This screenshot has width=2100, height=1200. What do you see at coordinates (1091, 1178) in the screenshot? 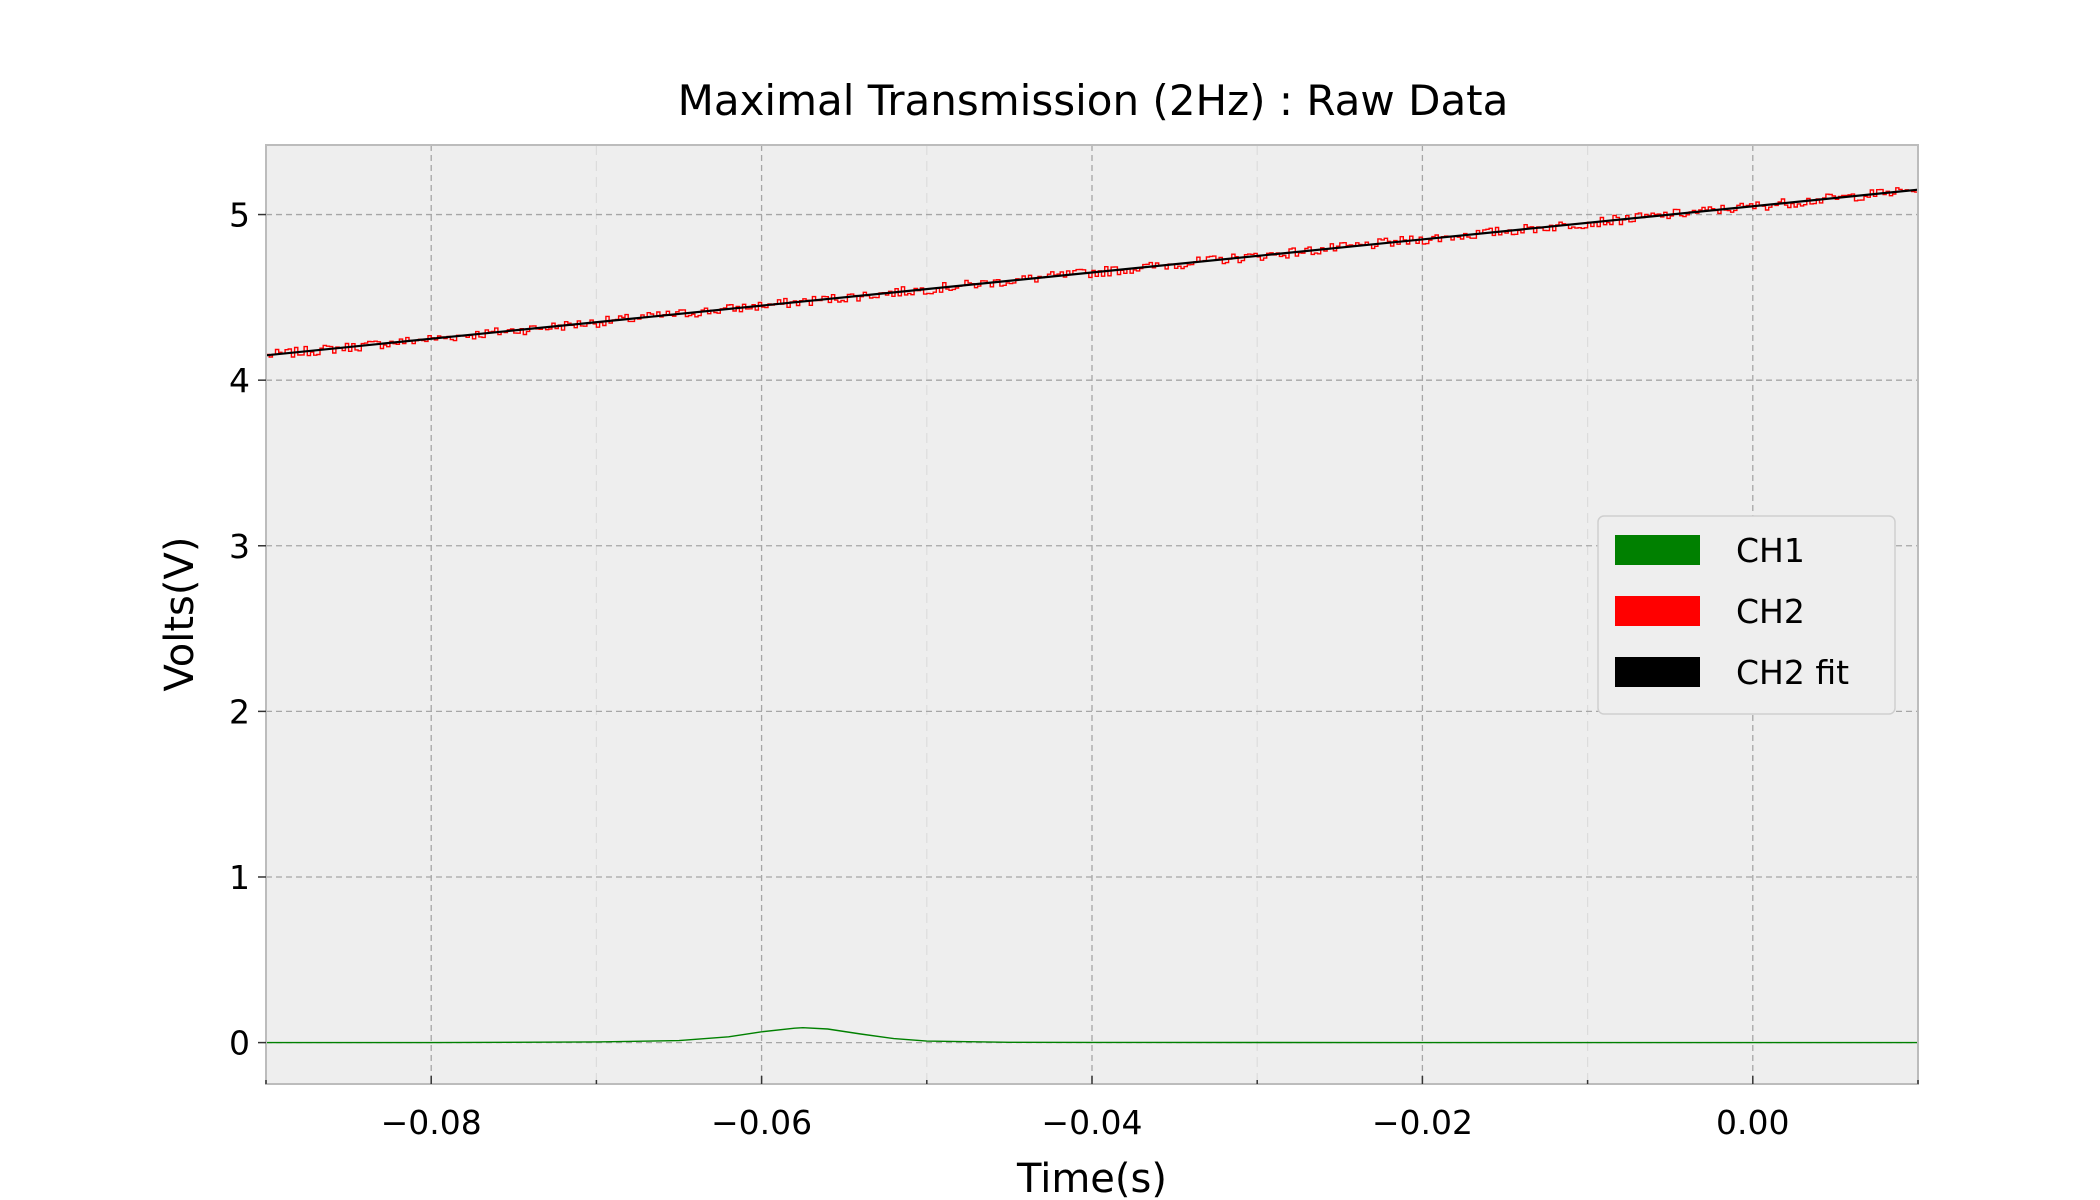
I see `x-axis-label: Time(s)` at bounding box center [1091, 1178].